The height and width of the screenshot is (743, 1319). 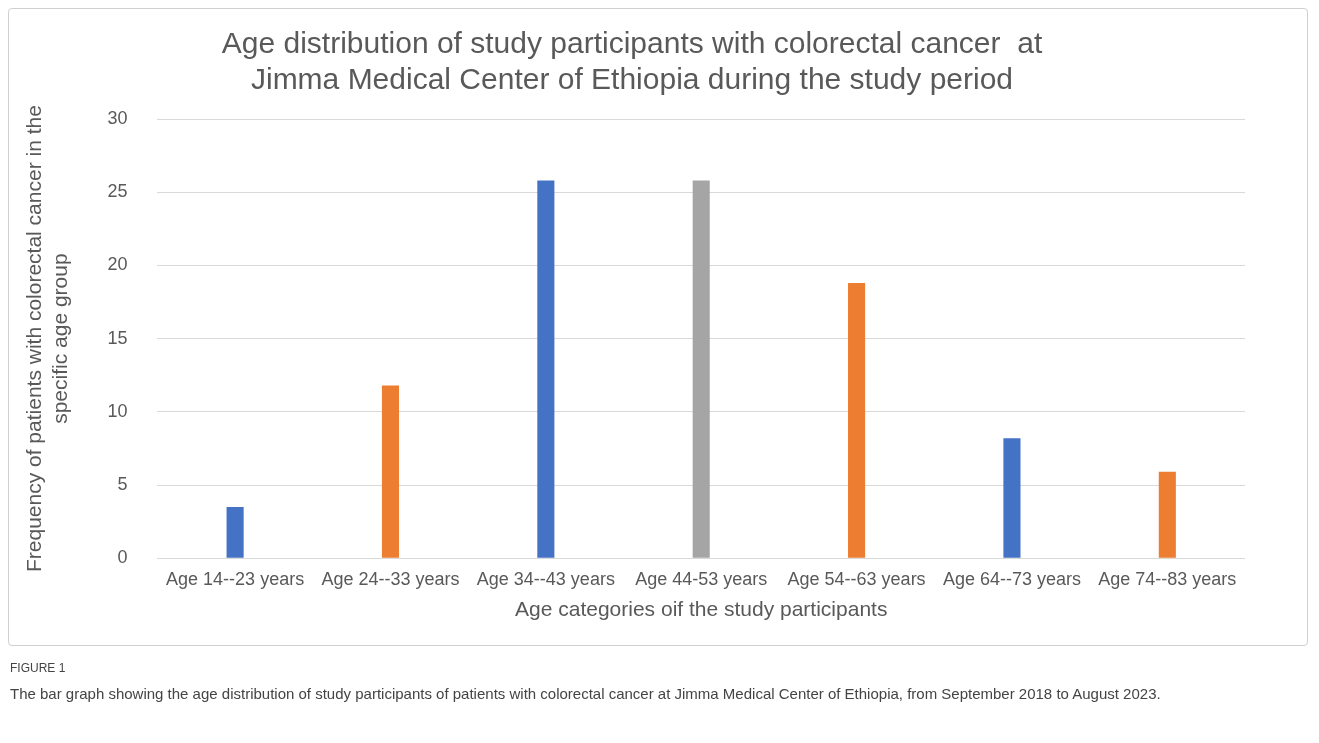 I want to click on caption: FIGURE 1, so click(x=38, y=668).